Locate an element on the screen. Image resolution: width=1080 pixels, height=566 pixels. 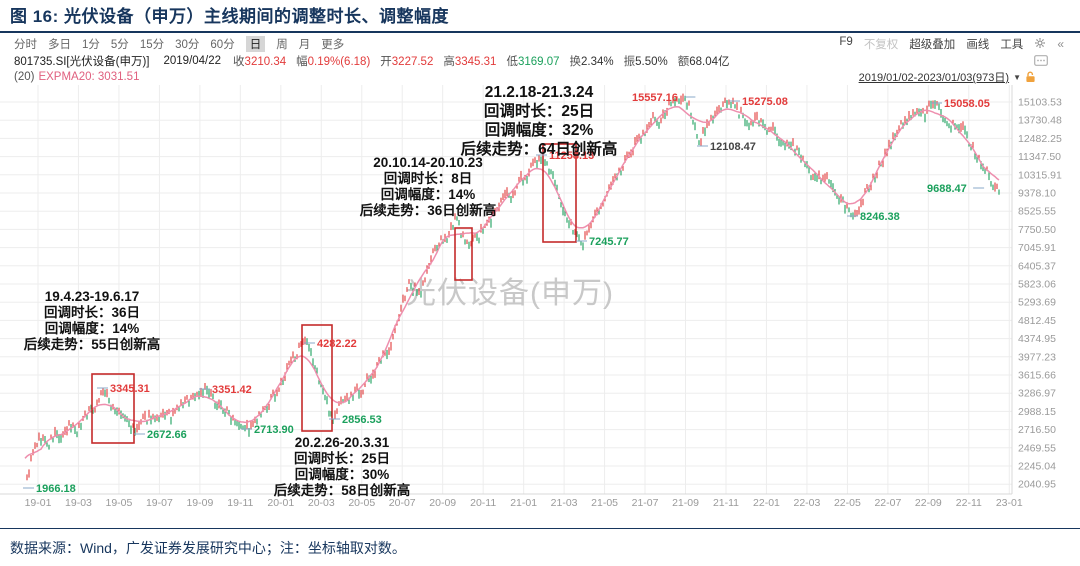
period-tabs: 分时 多日 1分 5分 15分 30分 60分日周月更多 is located at coordinates (179, 44).